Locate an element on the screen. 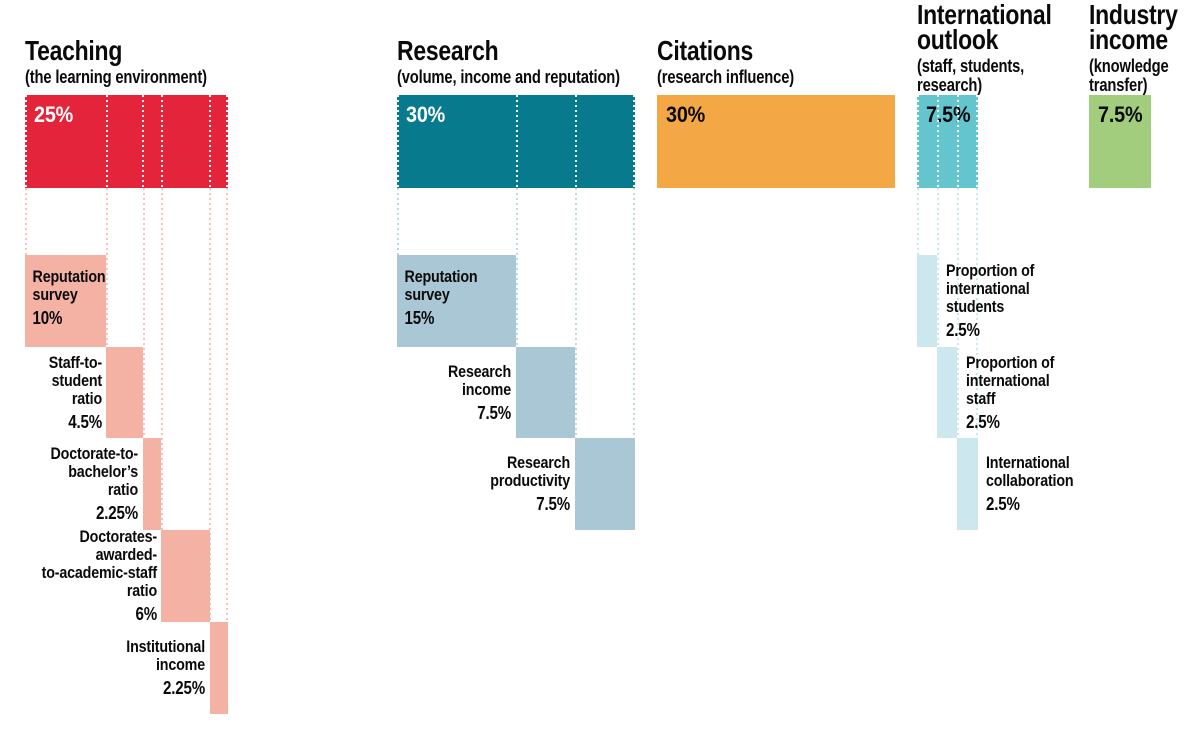  component-value: 10% is located at coordinates (47, 318).